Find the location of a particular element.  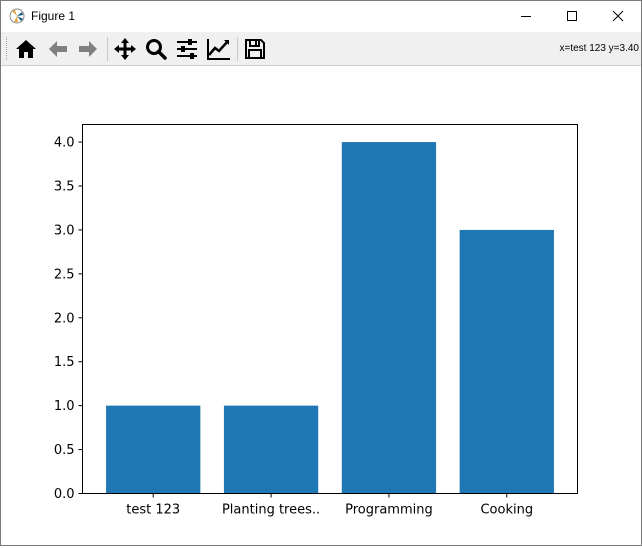

x-tick-label: Cooking is located at coordinates (506, 510).